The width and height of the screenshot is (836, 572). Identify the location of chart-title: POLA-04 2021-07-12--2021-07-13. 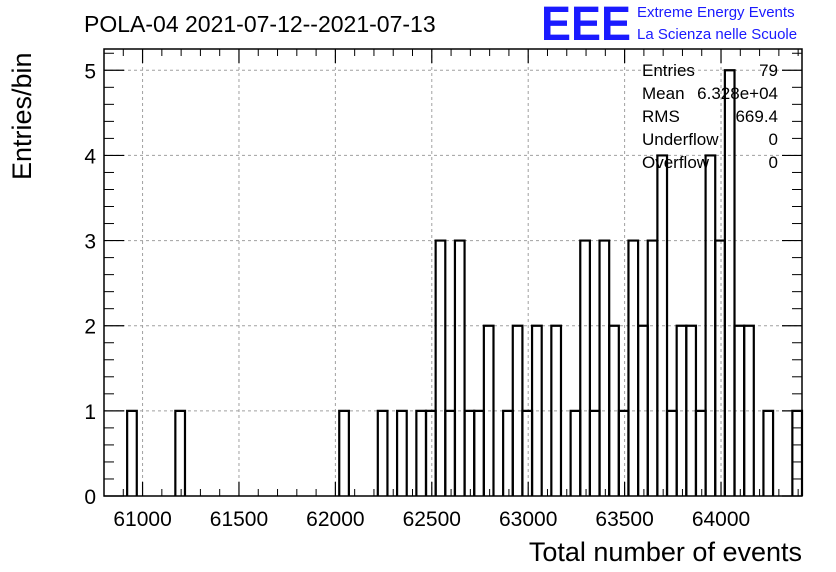
(260, 24).